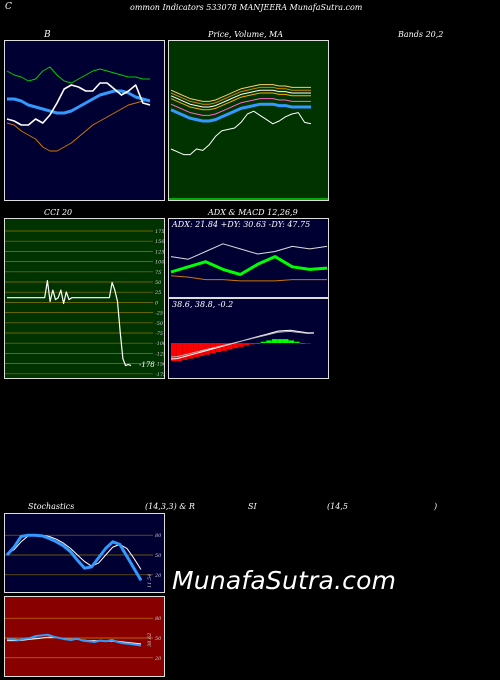  I want to click on rsi-panel: 80 50 20 38.62, so click(84, 636).